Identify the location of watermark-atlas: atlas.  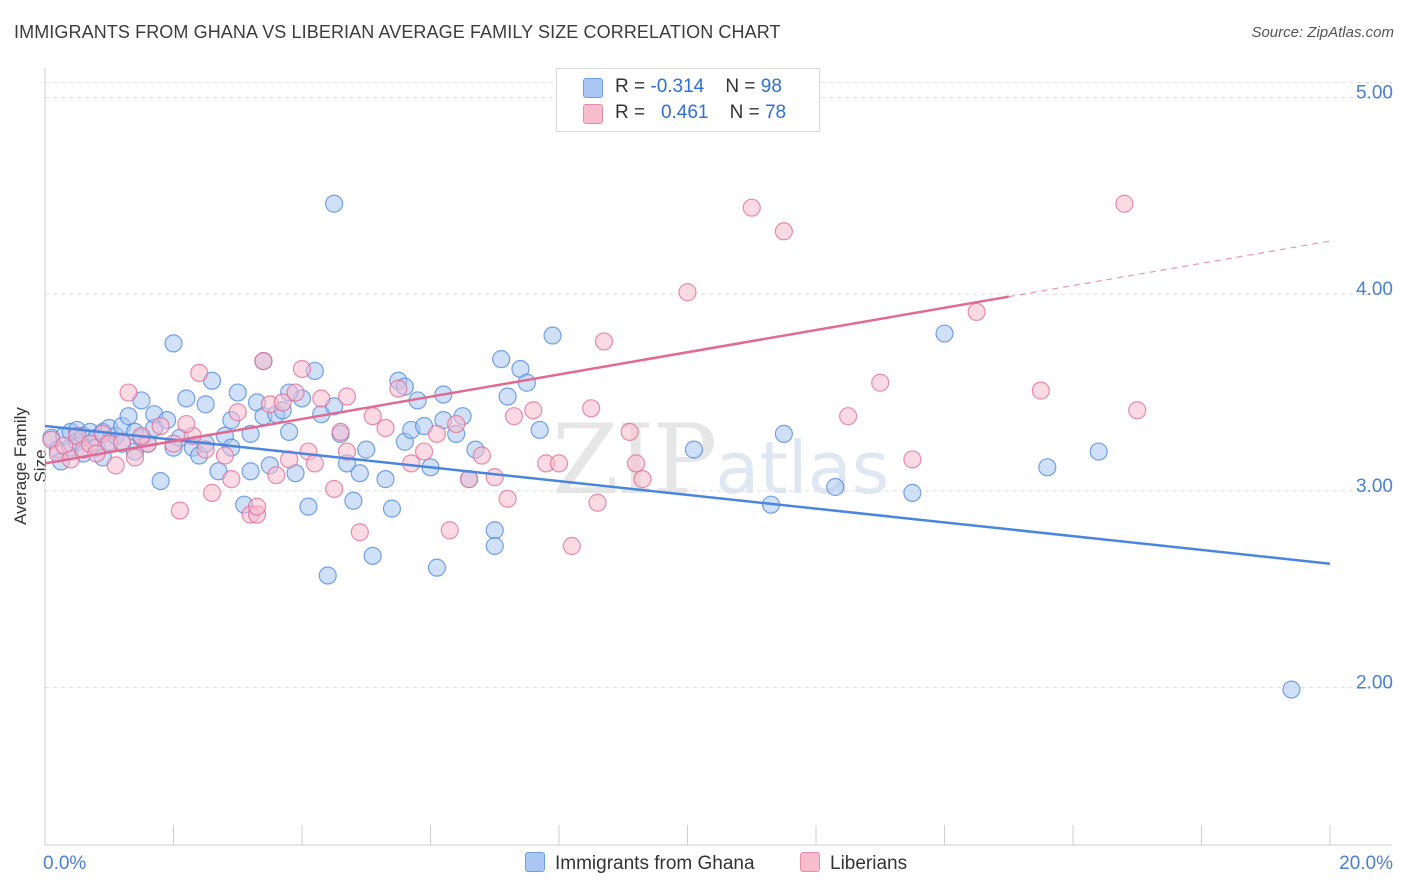
(802, 468).